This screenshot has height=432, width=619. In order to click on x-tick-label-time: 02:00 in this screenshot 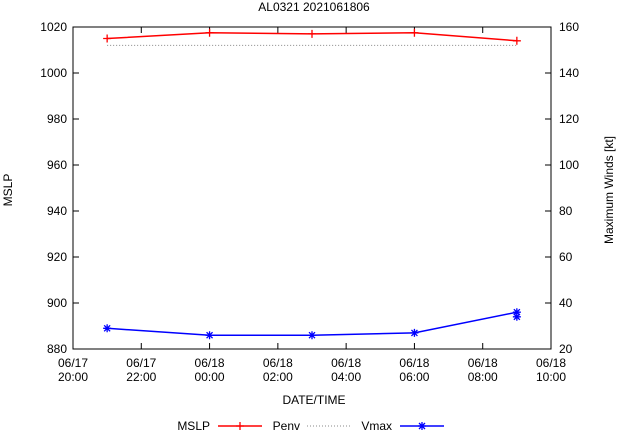, I will do `click(278, 377)`.